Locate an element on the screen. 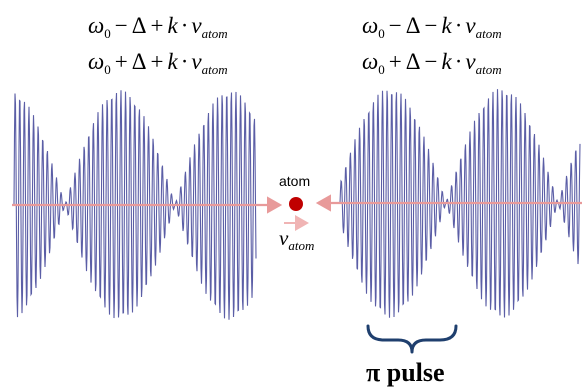 The width and height of the screenshot is (587, 392). formula-left-top: ω0− Δ + k · vatom is located at coordinates (158, 27).